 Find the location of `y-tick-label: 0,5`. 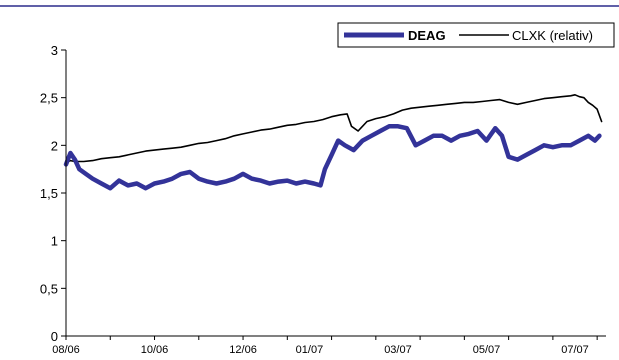

y-tick-label: 0,5 is located at coordinates (49, 288).